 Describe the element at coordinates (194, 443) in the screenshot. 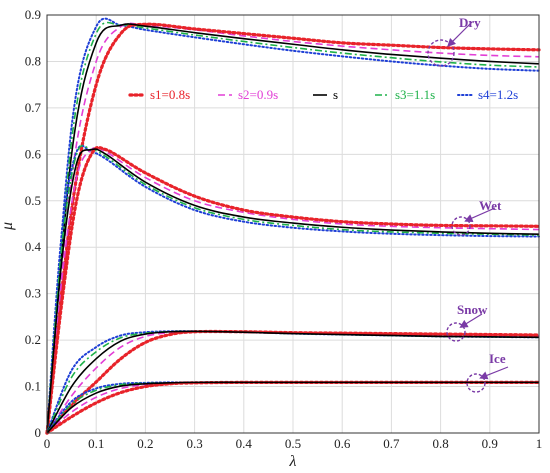

I see `x-tick-label: 0.3` at that location.